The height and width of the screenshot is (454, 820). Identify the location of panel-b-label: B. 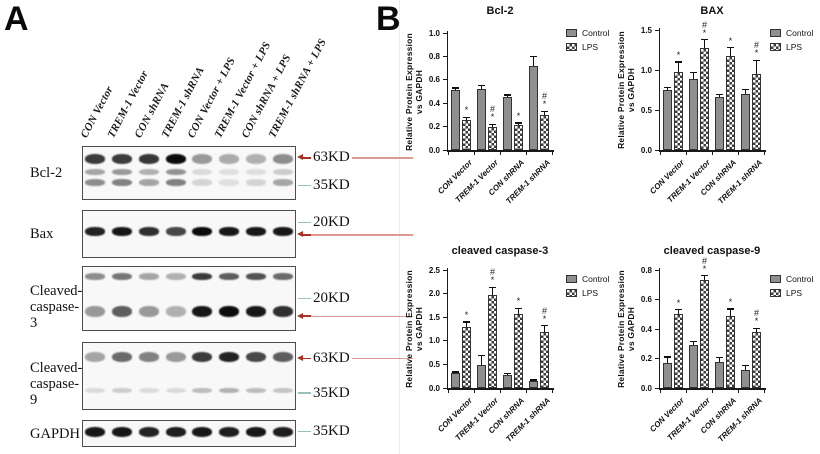
(388, 19).